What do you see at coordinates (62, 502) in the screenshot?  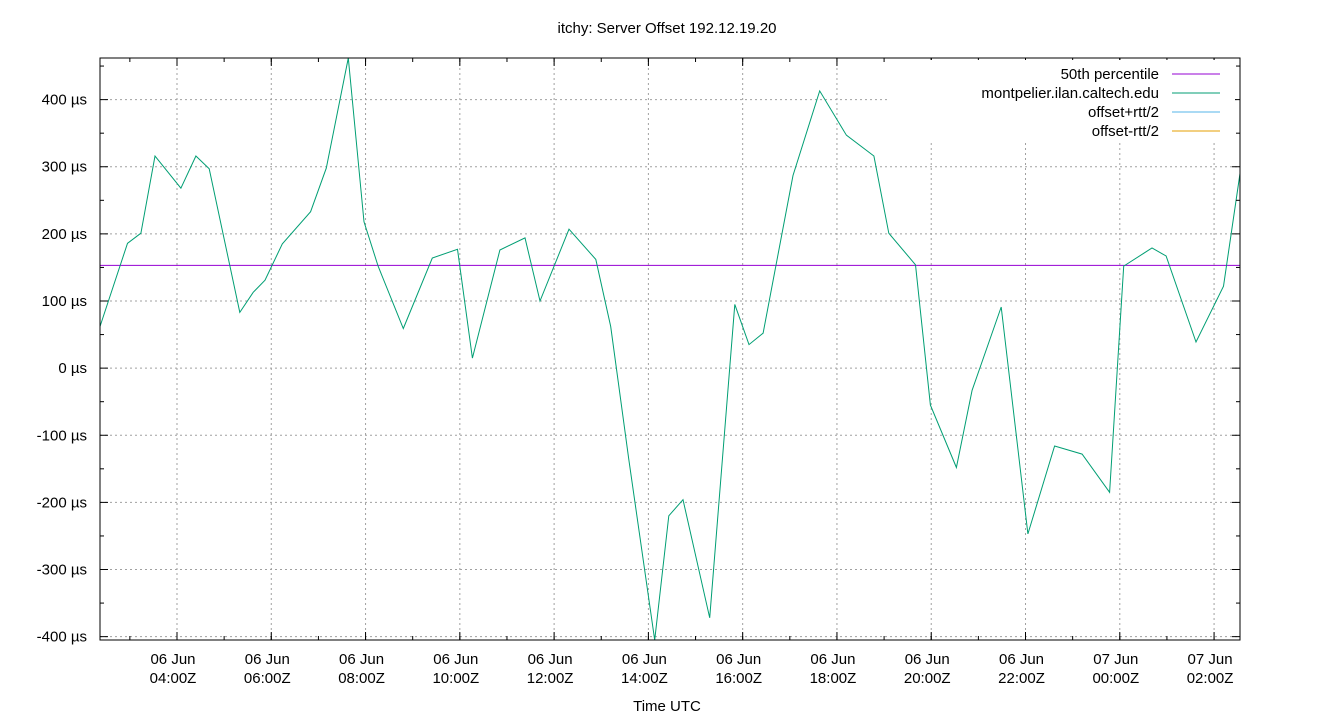 I see `y-tick-label: -200 µs` at bounding box center [62, 502].